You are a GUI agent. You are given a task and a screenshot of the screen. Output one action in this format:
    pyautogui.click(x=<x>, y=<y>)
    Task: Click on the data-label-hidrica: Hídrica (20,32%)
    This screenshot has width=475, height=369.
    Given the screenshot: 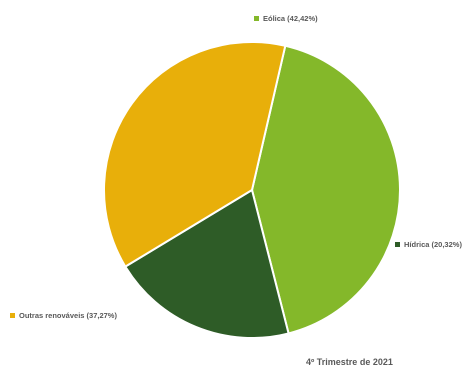 What is the action you would take?
    pyautogui.click(x=428, y=245)
    